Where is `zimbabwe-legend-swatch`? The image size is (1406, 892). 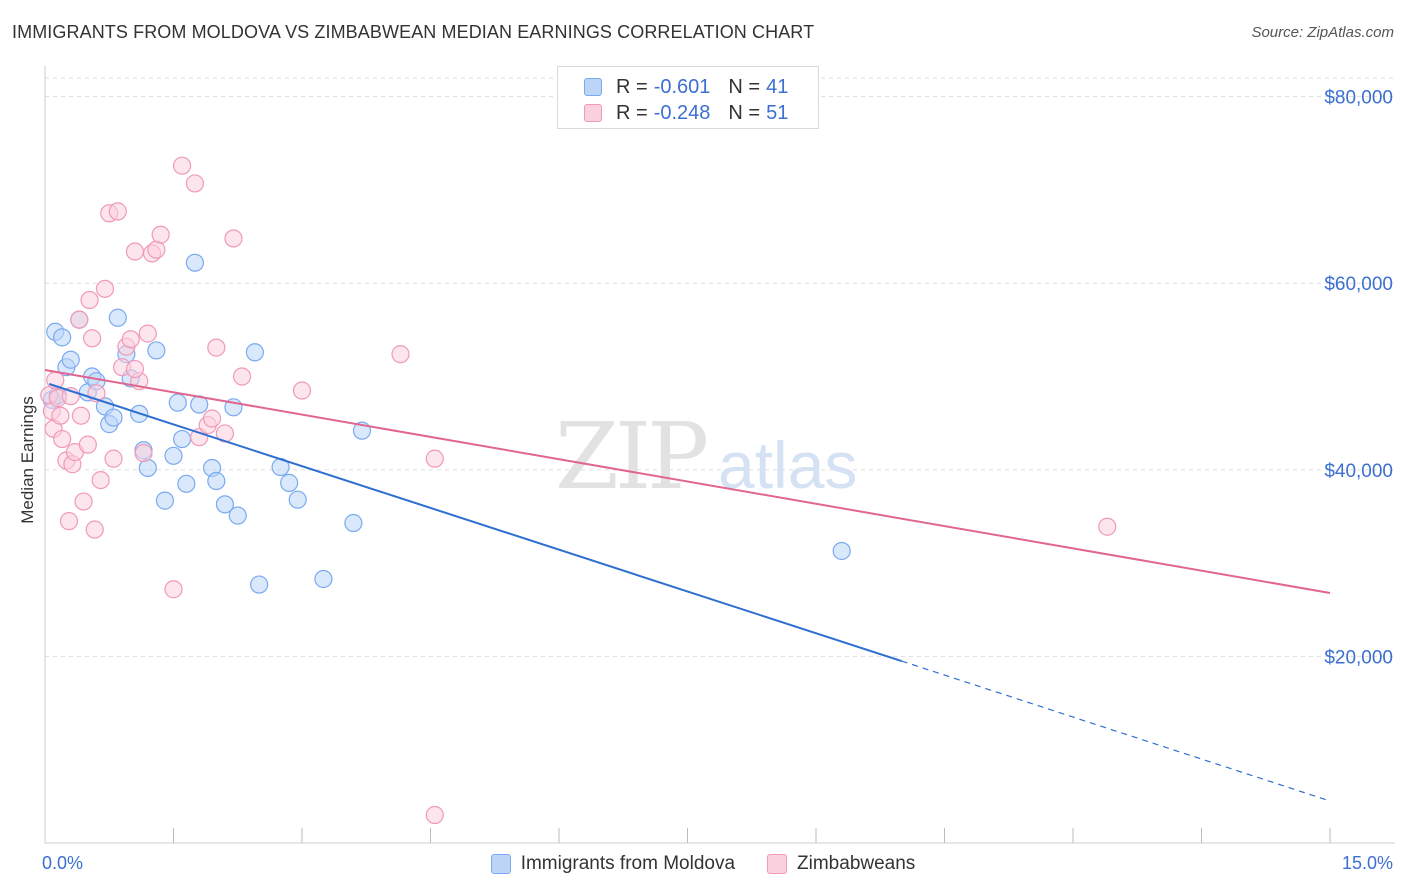 zimbabwe-legend-swatch is located at coordinates (777, 864).